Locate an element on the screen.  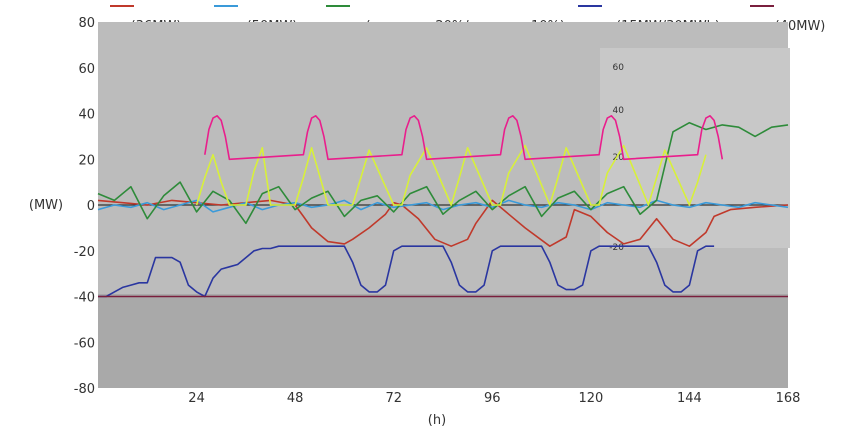
y-tick-label: -40 is located at coordinates (84, 298).